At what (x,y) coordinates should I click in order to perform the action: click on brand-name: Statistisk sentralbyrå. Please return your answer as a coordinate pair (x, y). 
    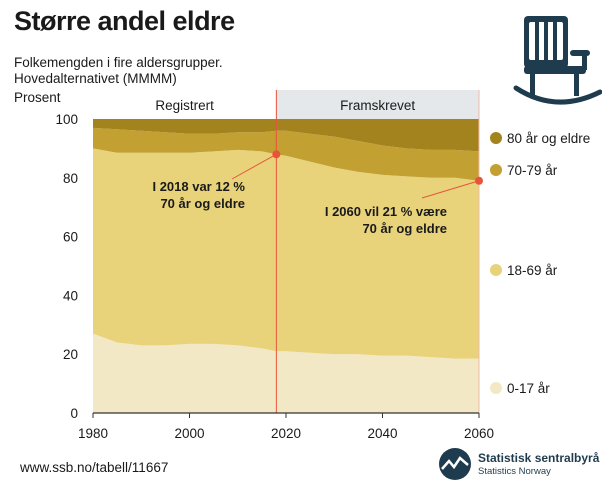
    Looking at the image, I should click on (539, 458).